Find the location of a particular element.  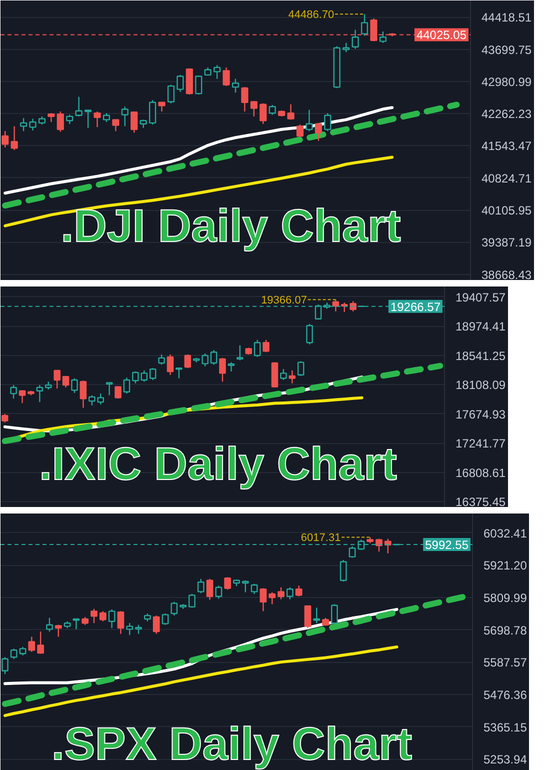

text: .SPX Daily Chart is located at coordinates (232, 744).